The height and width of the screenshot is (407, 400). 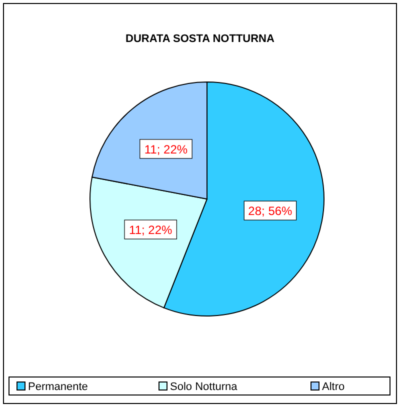 What do you see at coordinates (200, 39) in the screenshot?
I see `chart-title: DURATA SOSTA NOTTURNA` at bounding box center [200, 39].